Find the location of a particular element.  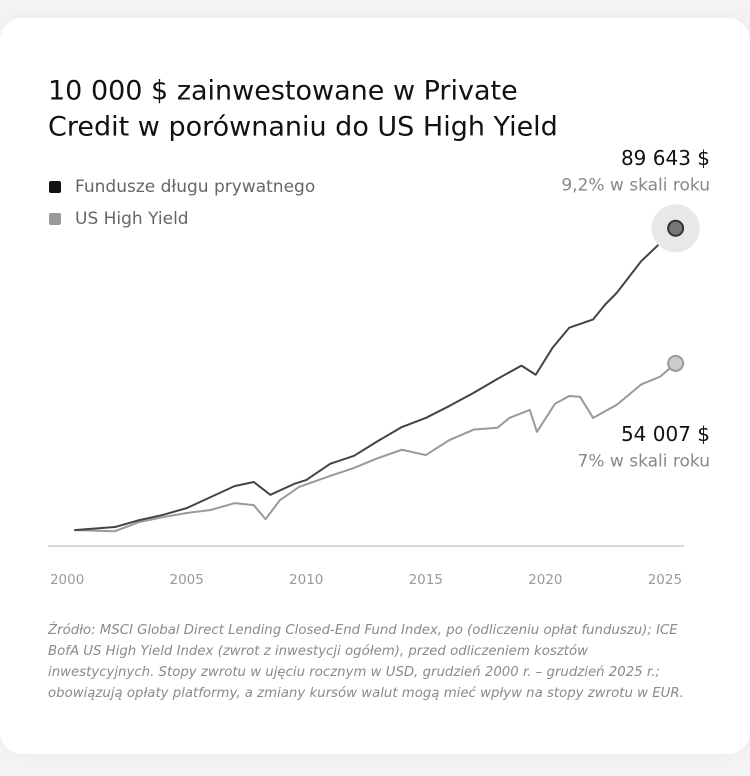

x-tick-label: 2000 is located at coordinates (67, 580).